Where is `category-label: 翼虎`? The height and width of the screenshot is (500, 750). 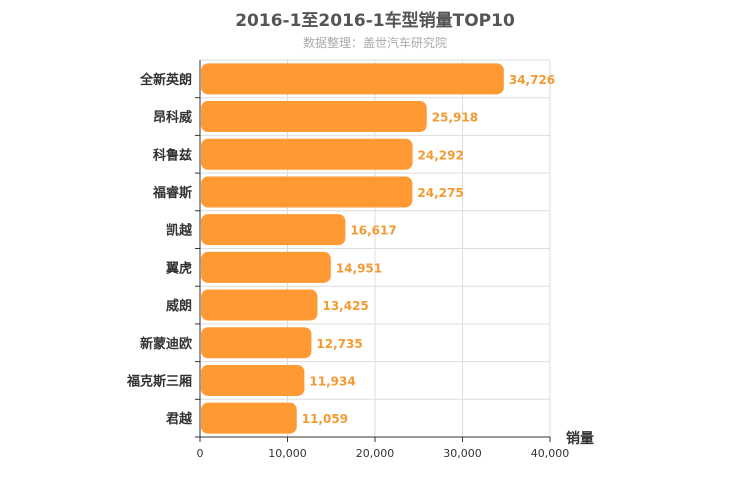
category-label: 翼虎 is located at coordinates (178, 268).